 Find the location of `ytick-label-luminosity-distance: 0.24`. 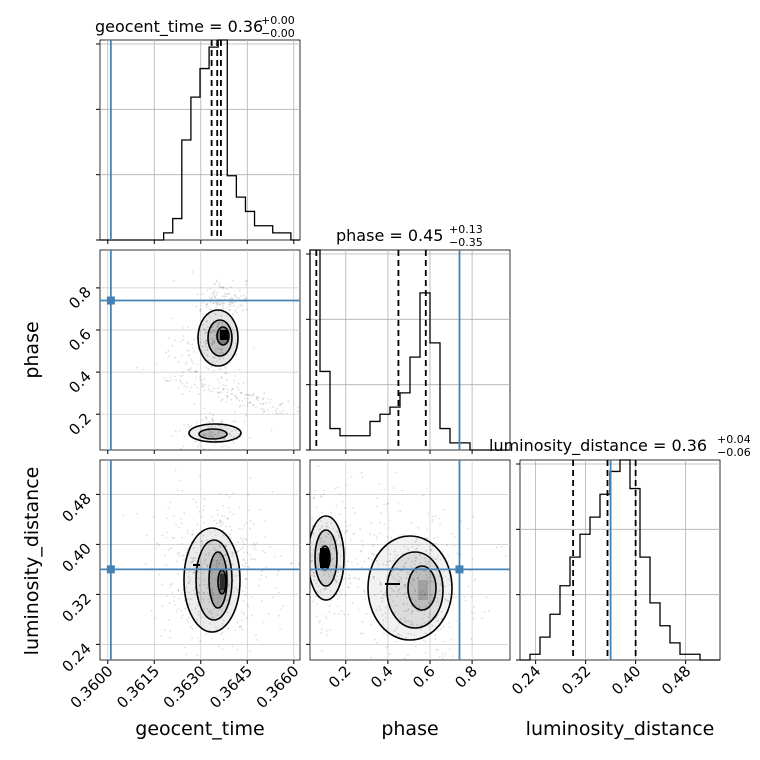

ytick-label-luminosity-distance: 0.24 is located at coordinates (76, 657).